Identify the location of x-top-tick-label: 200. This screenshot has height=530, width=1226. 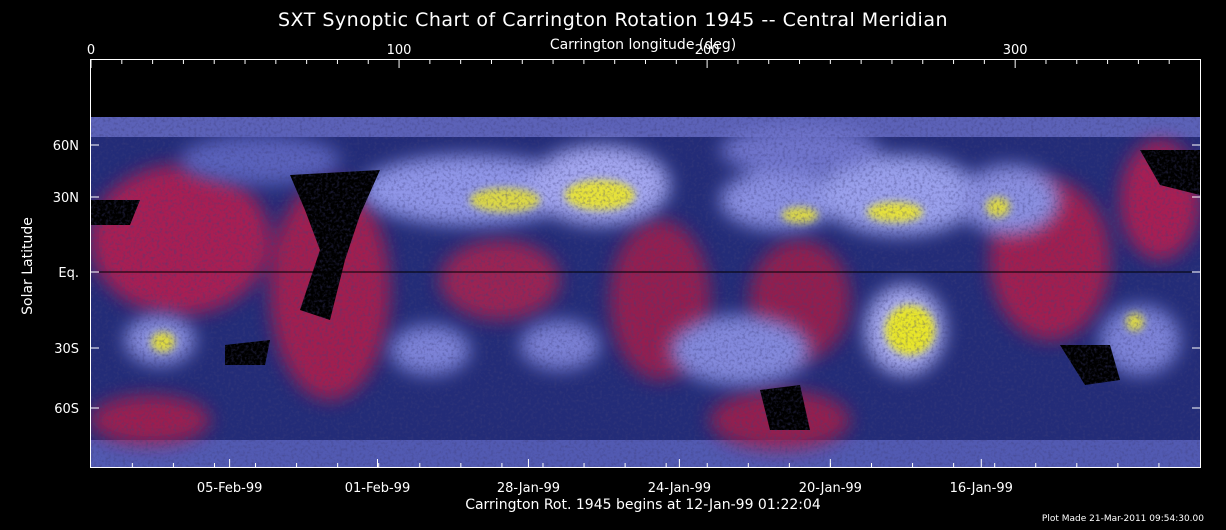
(707, 50).